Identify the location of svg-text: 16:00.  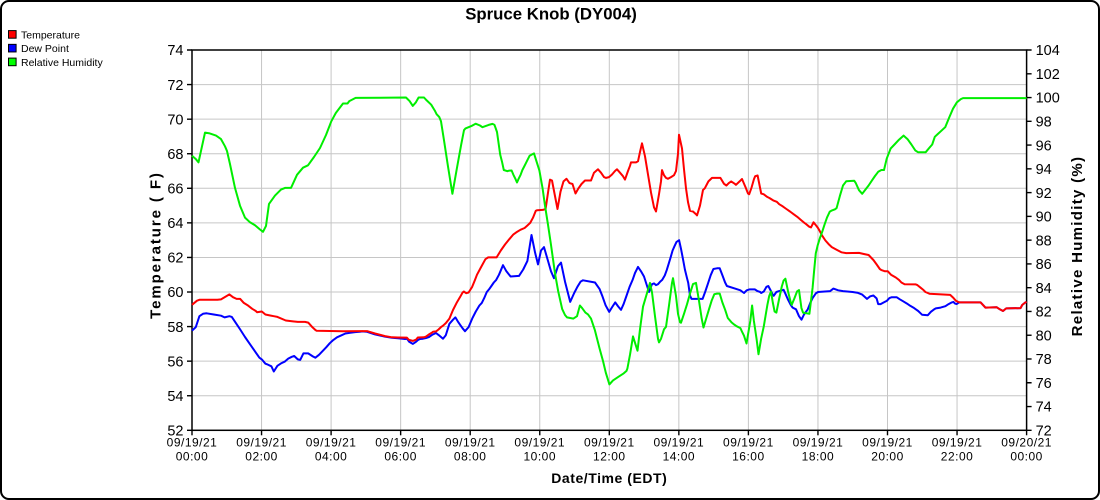
(748, 457).